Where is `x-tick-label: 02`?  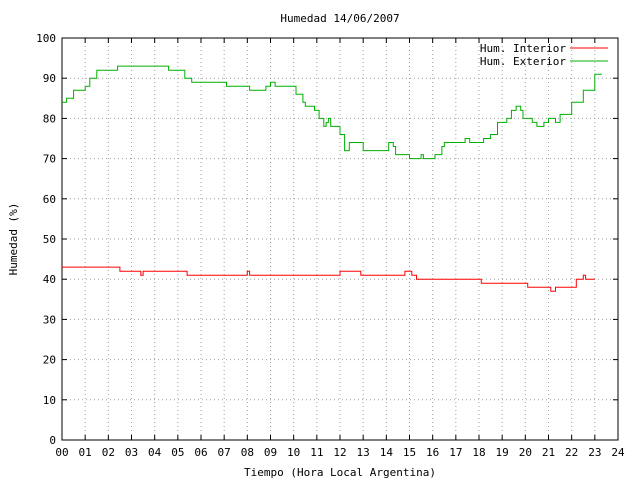
x-tick-label: 02 is located at coordinates (108, 452).